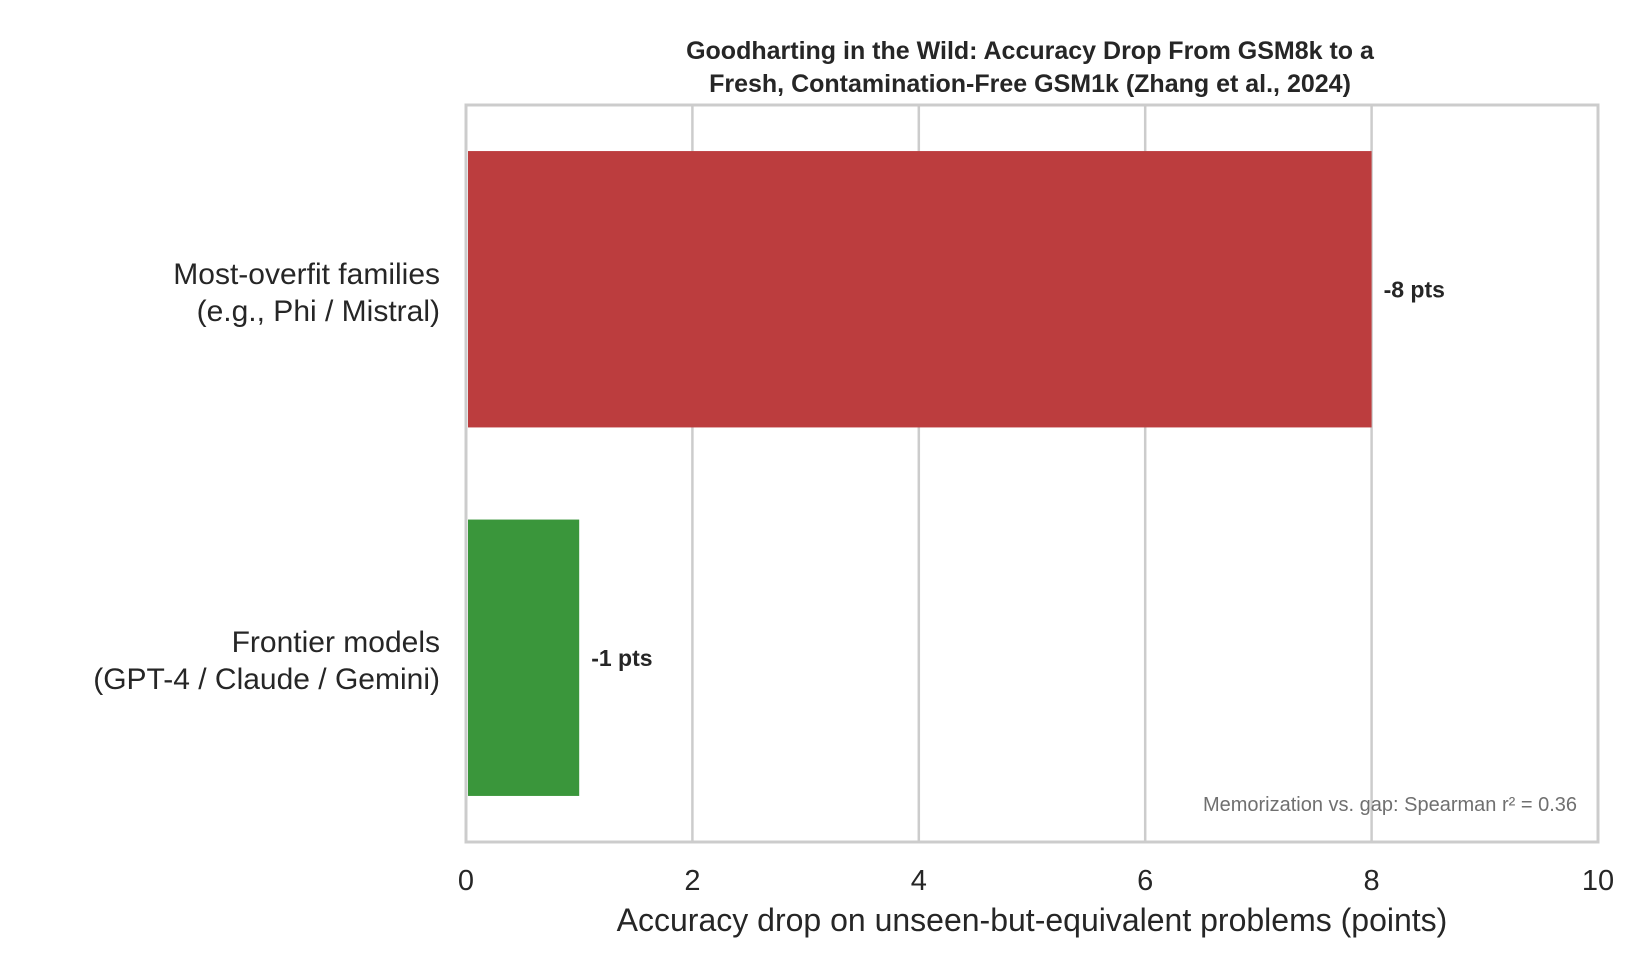 This screenshot has width=1650, height=975. Describe the element at coordinates (318, 311) in the screenshot. I see `y-tick-label-0-line-2: (e.g., Phi / Mistral)` at that location.